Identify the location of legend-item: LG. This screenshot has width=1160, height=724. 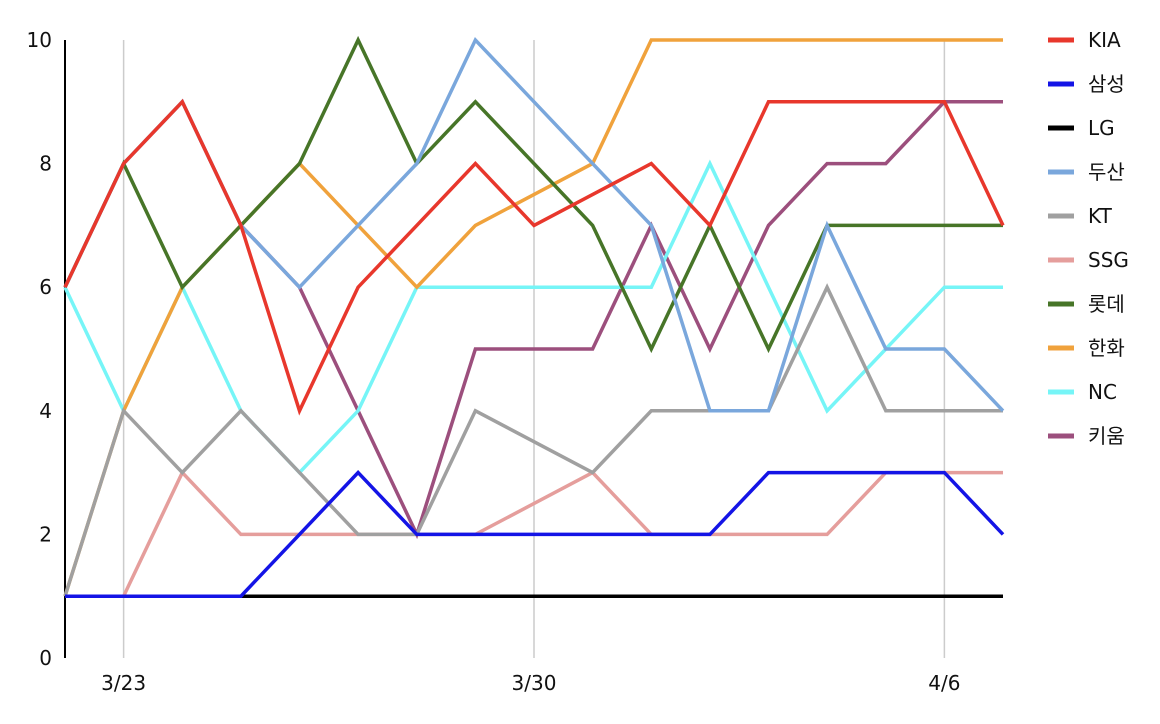
(1081, 128).